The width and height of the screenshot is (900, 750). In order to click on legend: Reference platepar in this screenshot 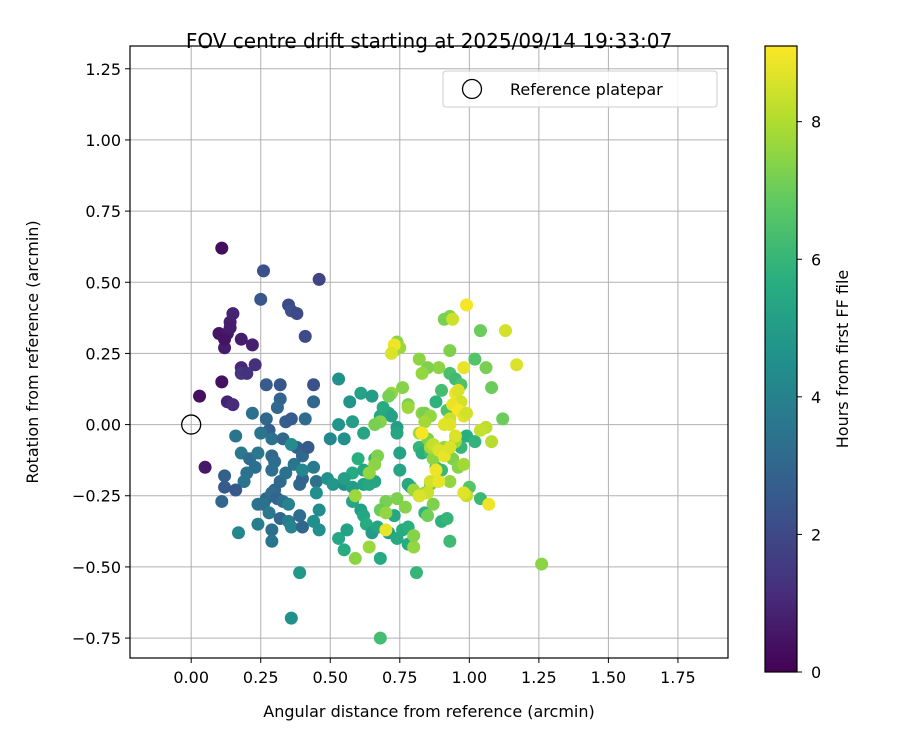, I will do `click(580, 89)`.